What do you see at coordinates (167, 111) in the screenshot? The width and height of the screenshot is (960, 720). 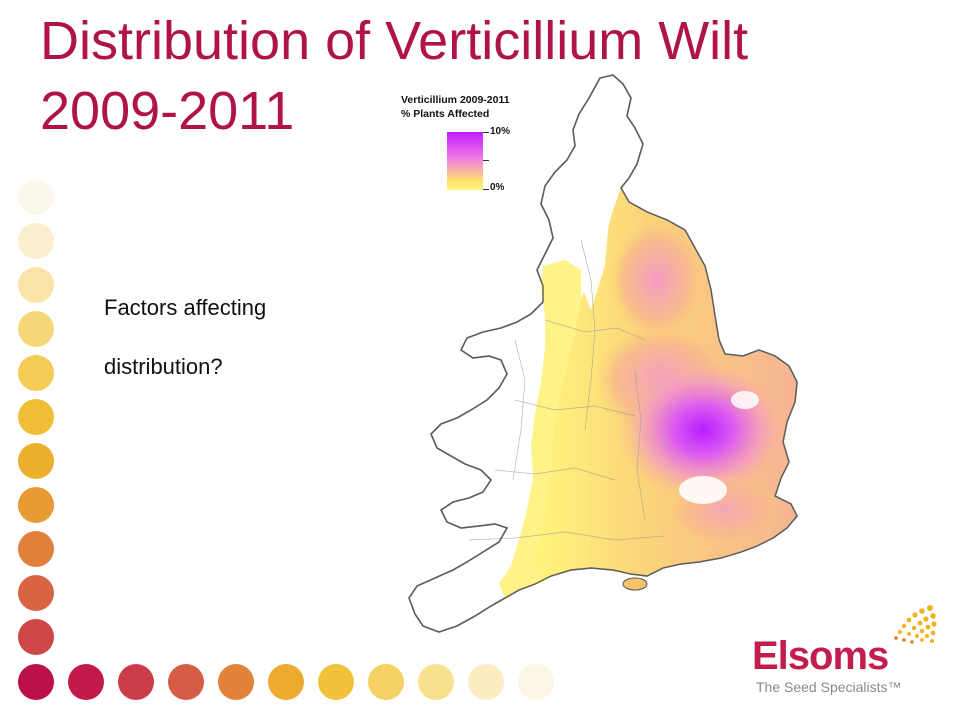 I see `slide-title-line-2: 2009-2011` at bounding box center [167, 111].